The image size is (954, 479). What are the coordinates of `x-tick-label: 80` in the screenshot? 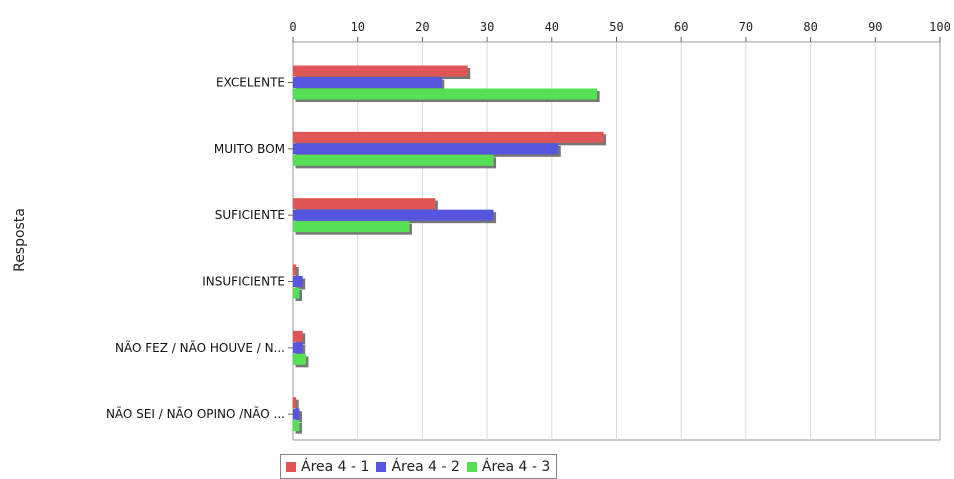 It's located at (810, 27).